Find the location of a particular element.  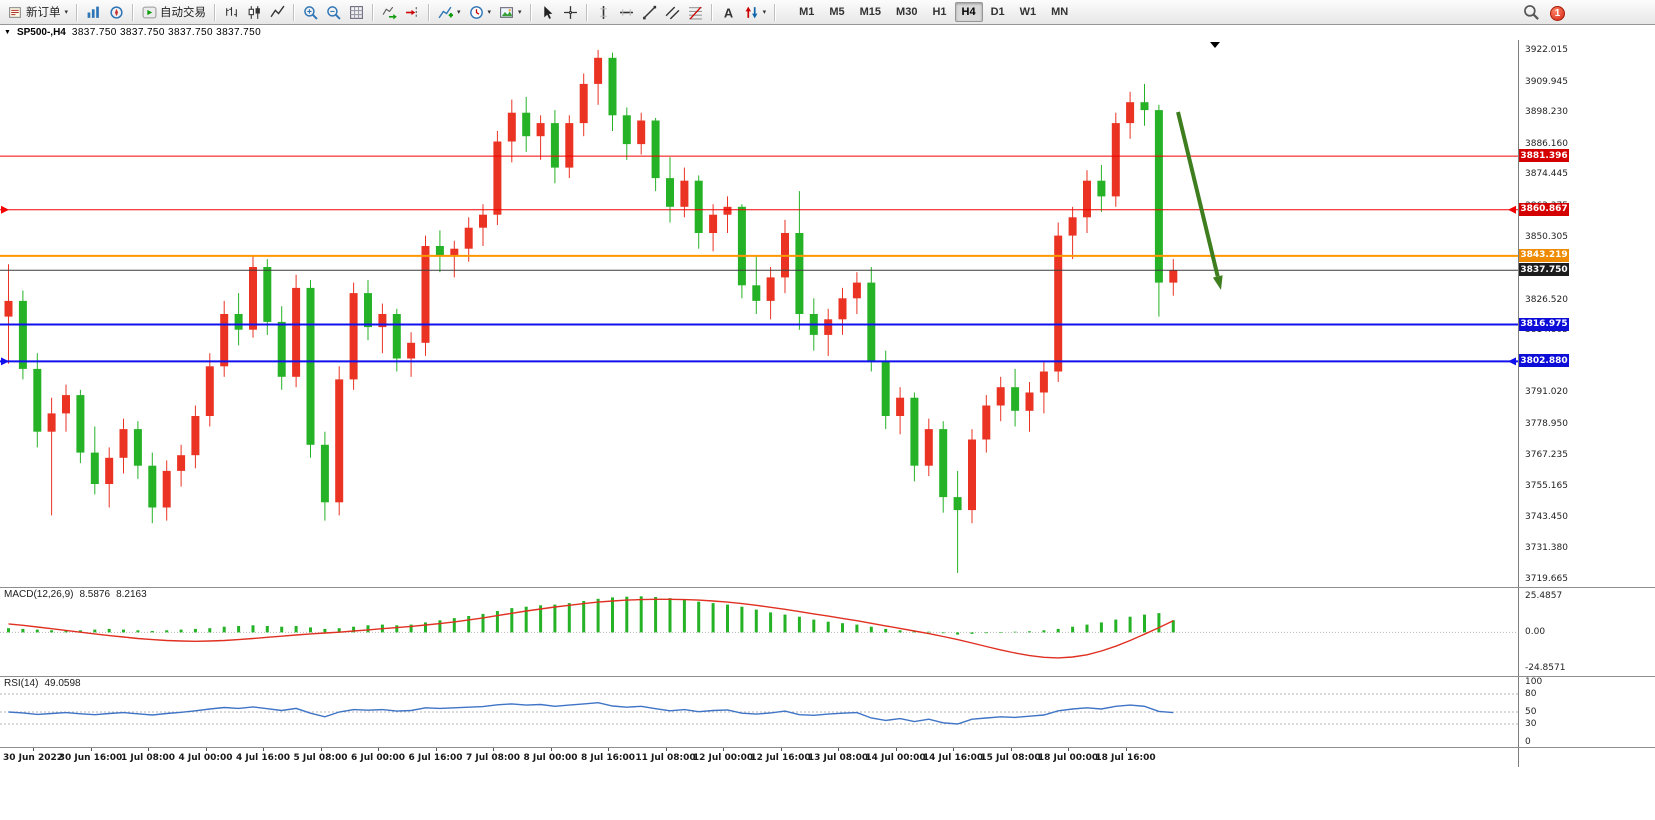

navigator-icon is located at coordinates (116, 12).